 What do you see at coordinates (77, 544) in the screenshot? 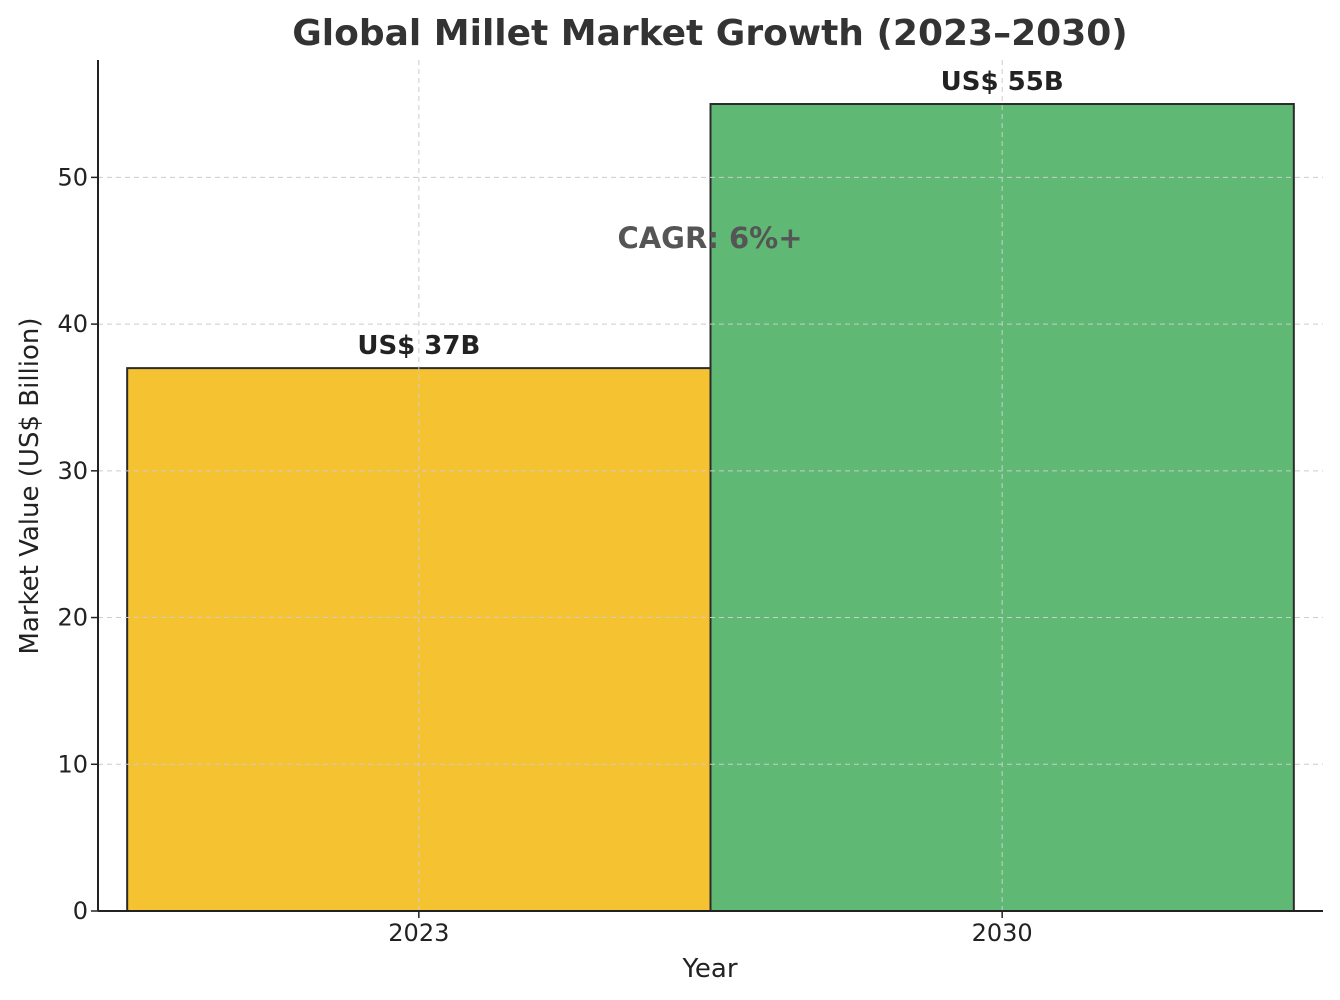
I see `y-ticks: 0 10 20 30 40 50` at bounding box center [77, 544].